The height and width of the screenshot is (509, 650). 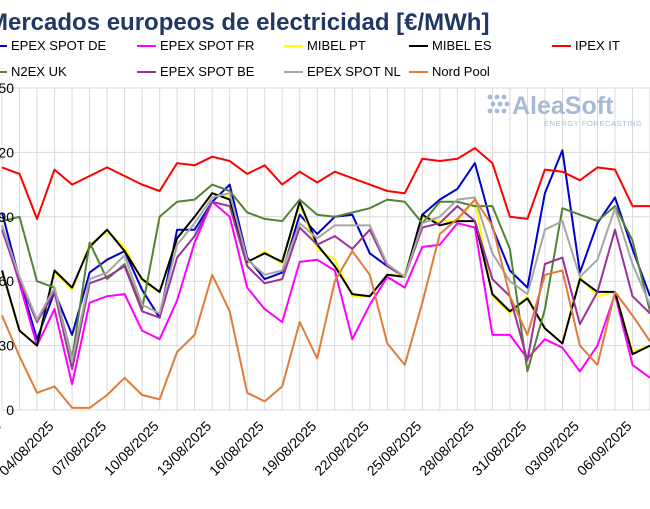 What do you see at coordinates (183, 448) in the screenshot?
I see `x-tick-label: 13/08/2025` at bounding box center [183, 448].